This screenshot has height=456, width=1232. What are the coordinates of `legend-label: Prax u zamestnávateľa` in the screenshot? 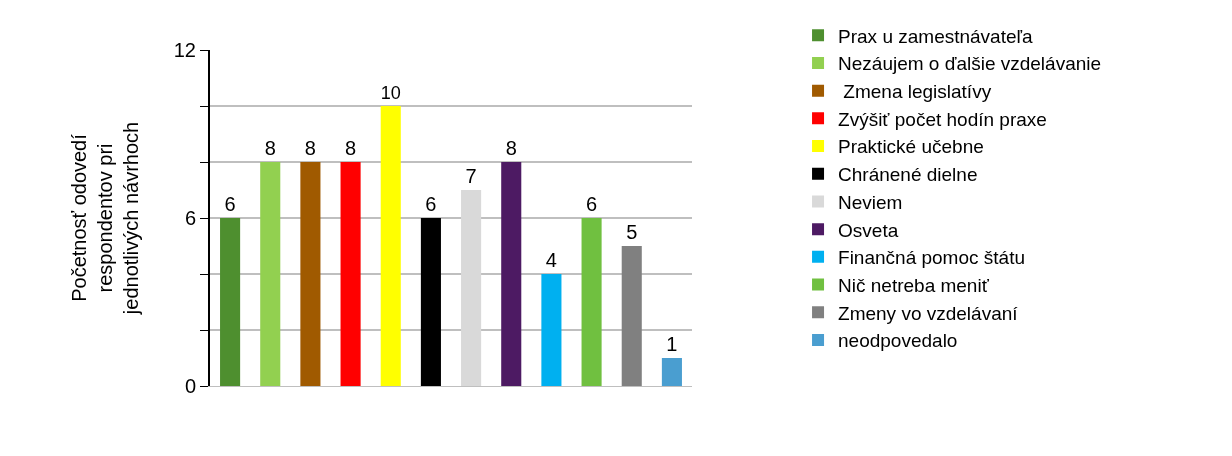 It's located at (936, 36).